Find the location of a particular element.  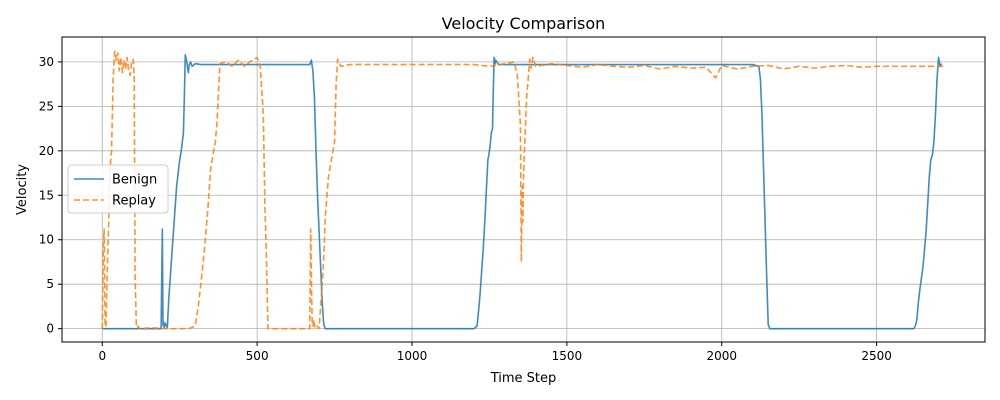

y-tick-label: 15 is located at coordinates (46, 195).